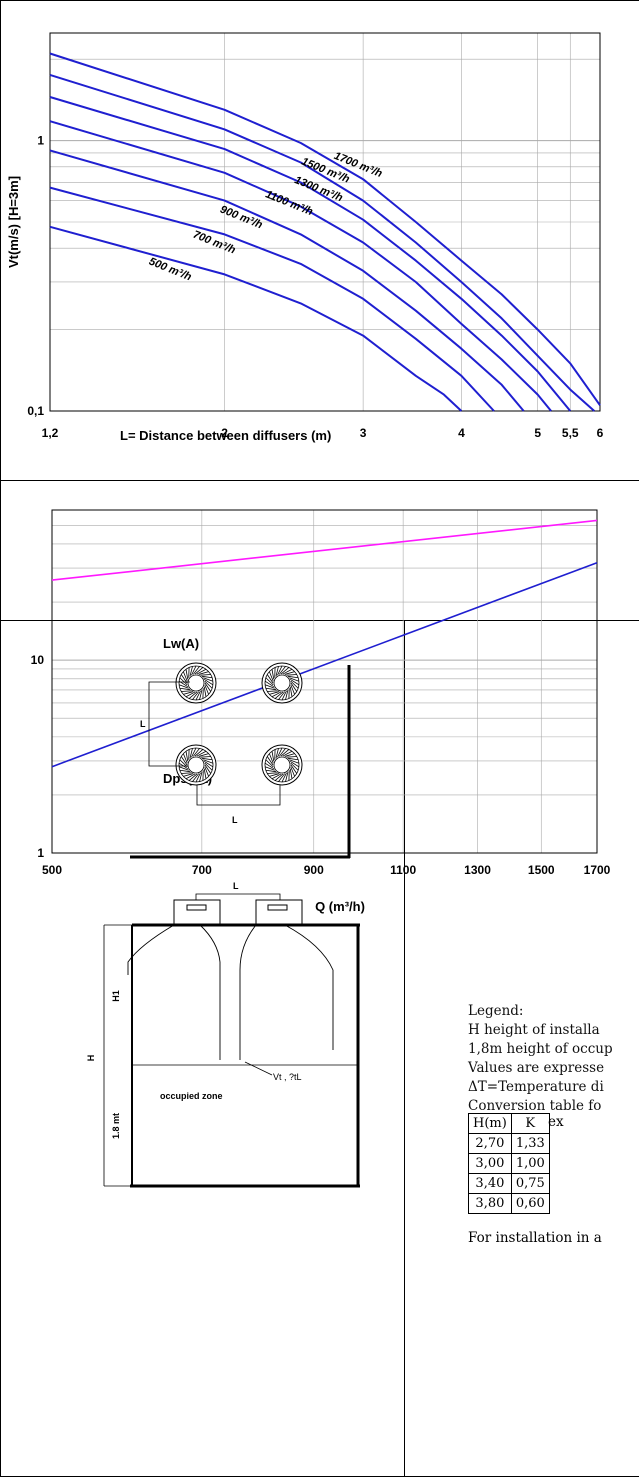  Describe the element at coordinates (35, 411) in the screenshot. I see `chart1-ytick-label: 0,1` at that location.